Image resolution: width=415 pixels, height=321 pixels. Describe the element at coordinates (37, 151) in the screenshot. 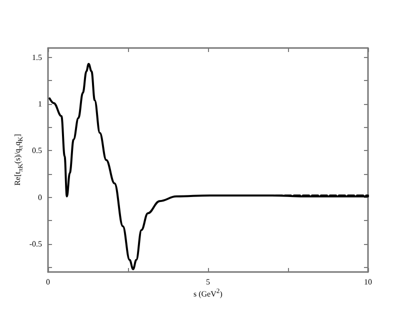

I see `y-tick-label: 0.5` at that location.